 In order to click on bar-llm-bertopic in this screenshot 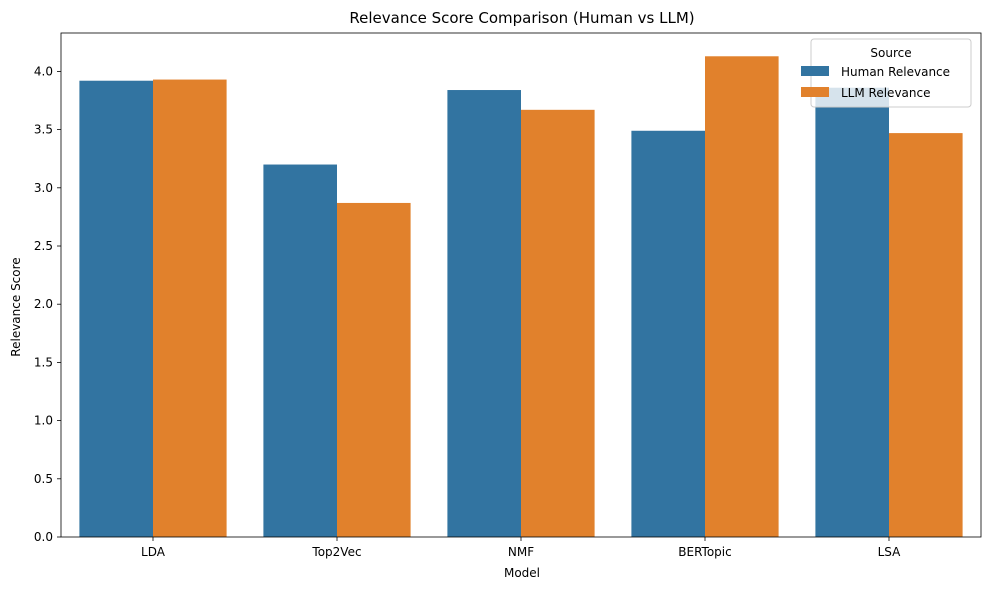, I will do `click(742, 296)`.